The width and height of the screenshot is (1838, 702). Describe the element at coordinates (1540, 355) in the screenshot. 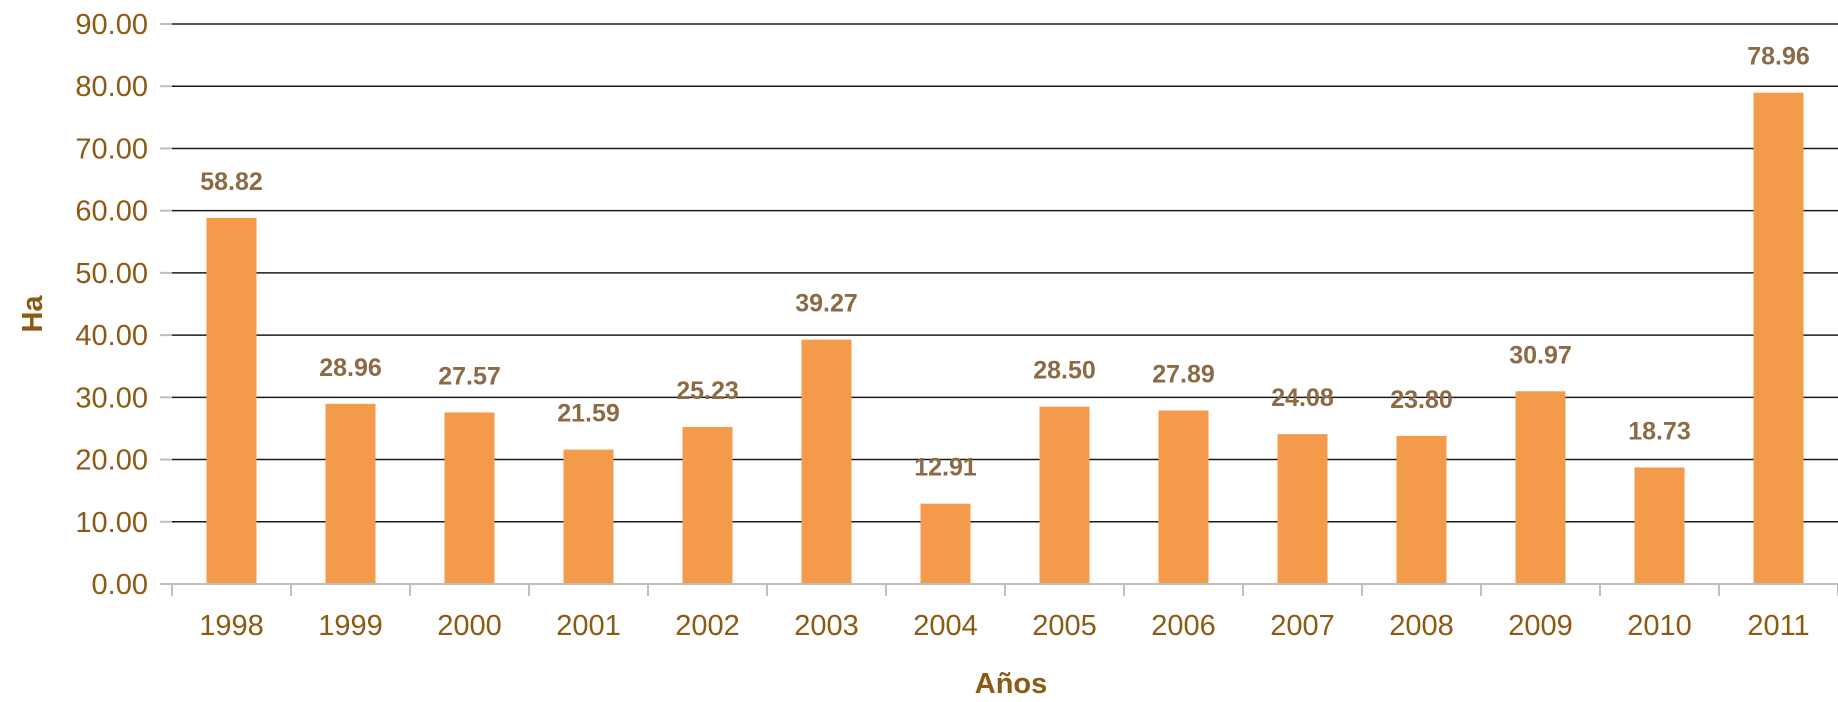

I see `data-label-2009: 30.97` at that location.